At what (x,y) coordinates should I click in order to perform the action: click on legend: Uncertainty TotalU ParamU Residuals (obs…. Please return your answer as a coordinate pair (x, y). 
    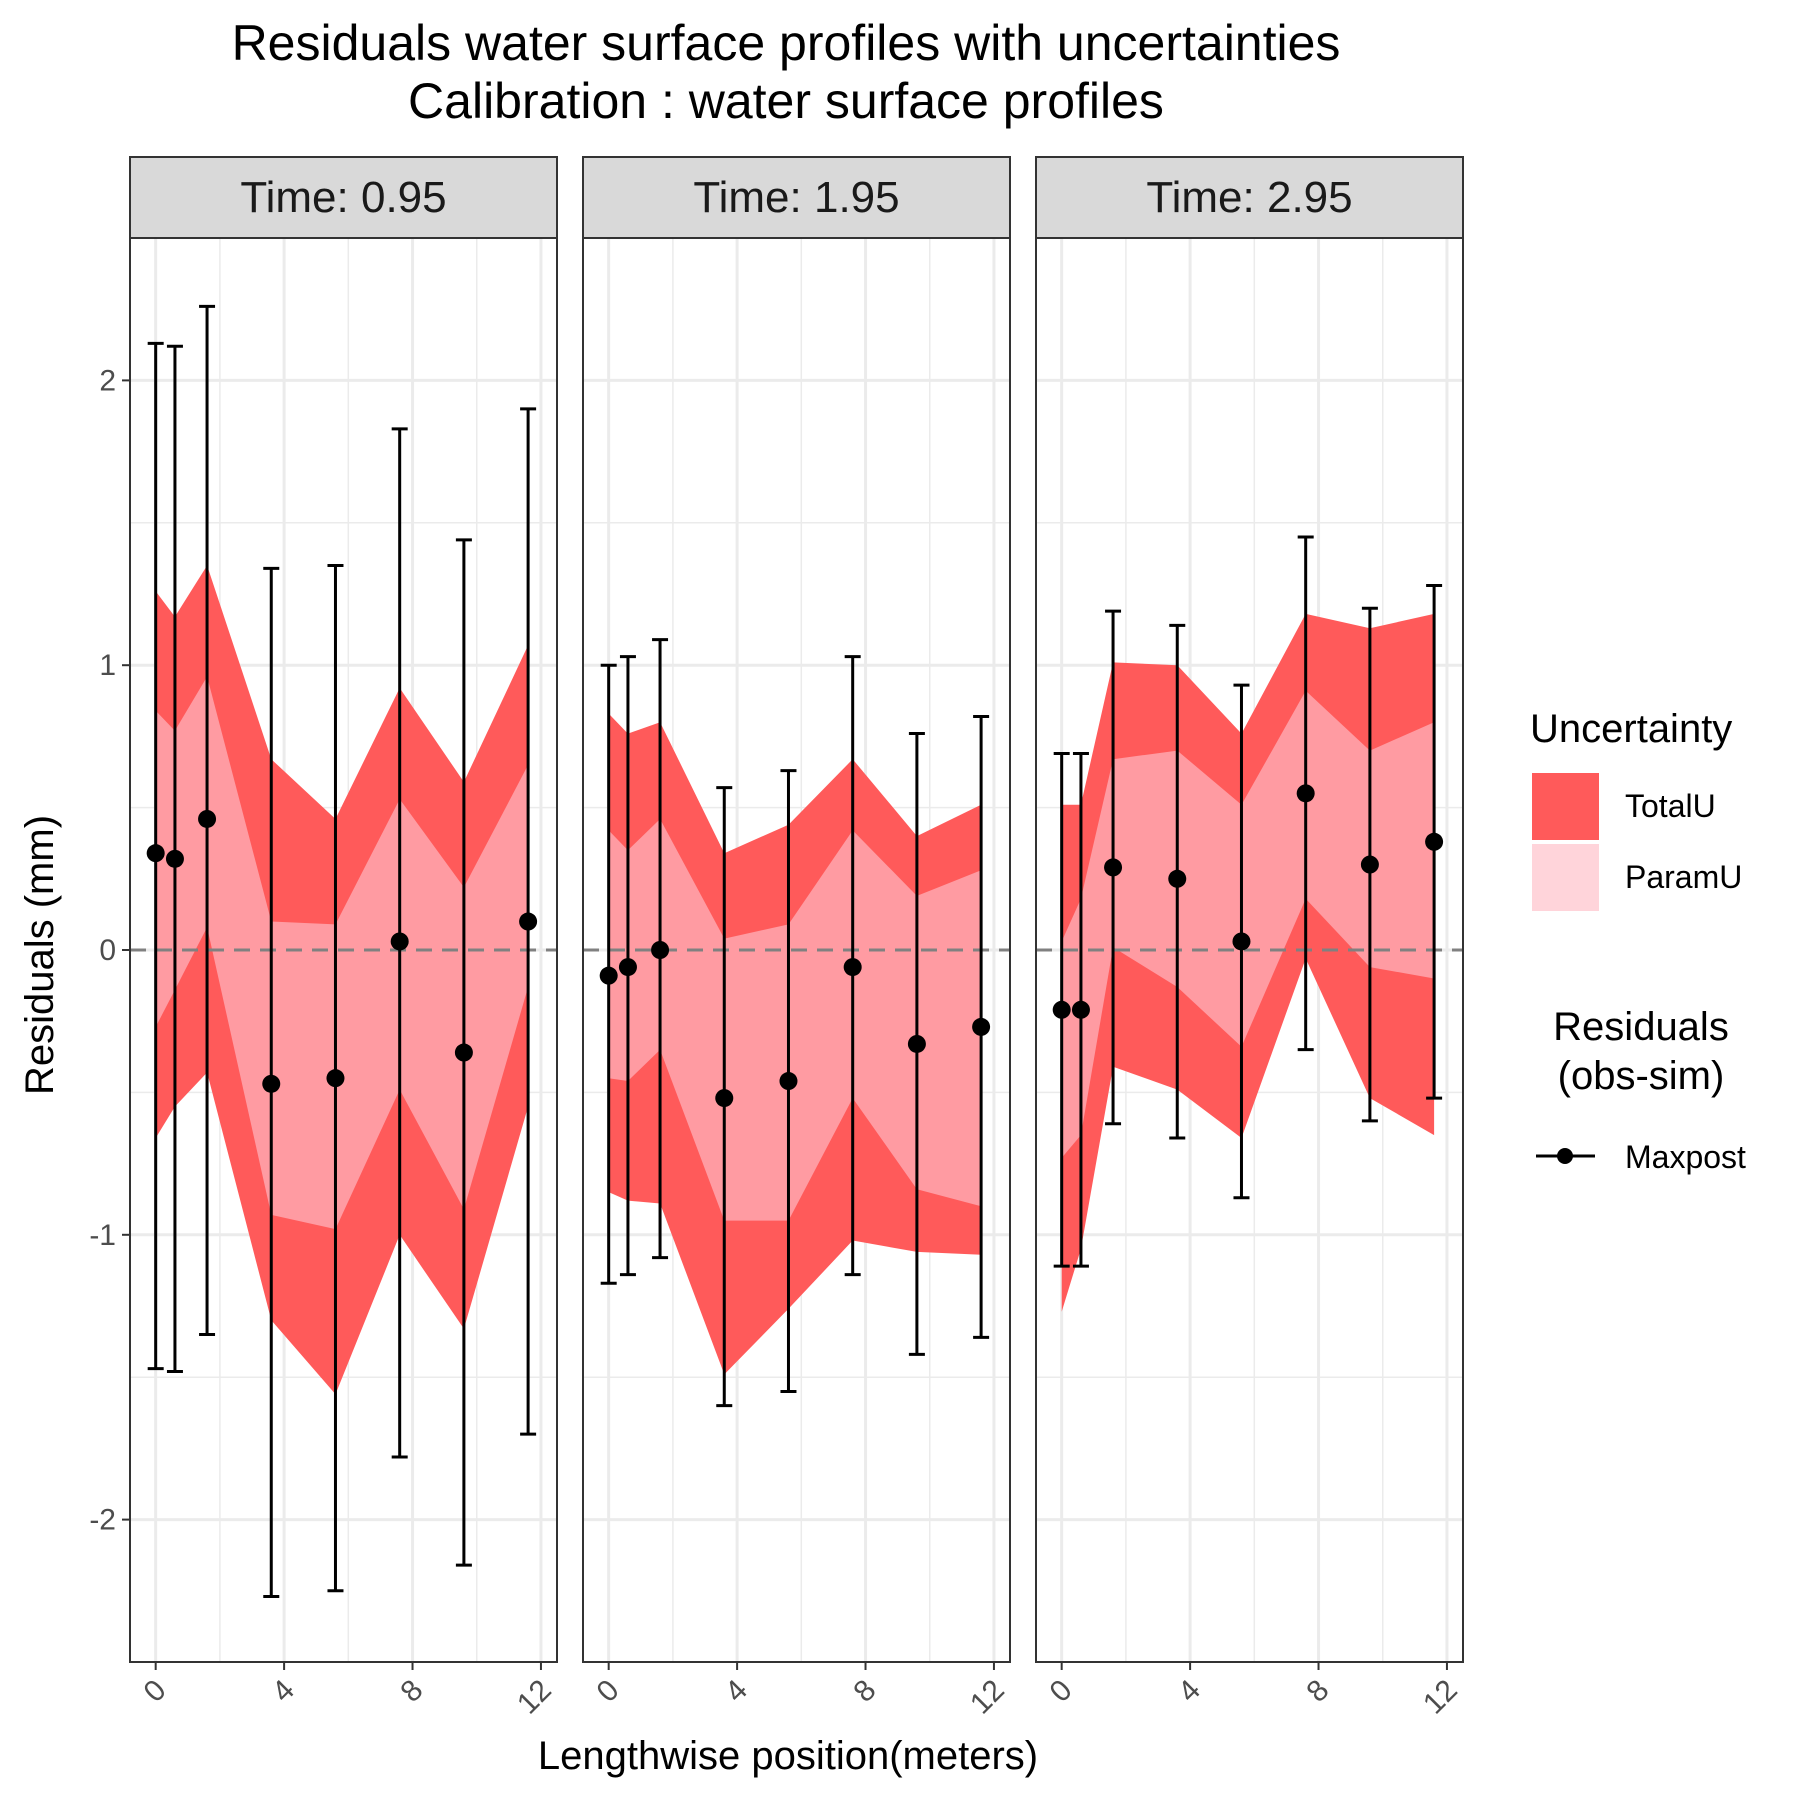
    Looking at the image, I should click on (1638, 941).